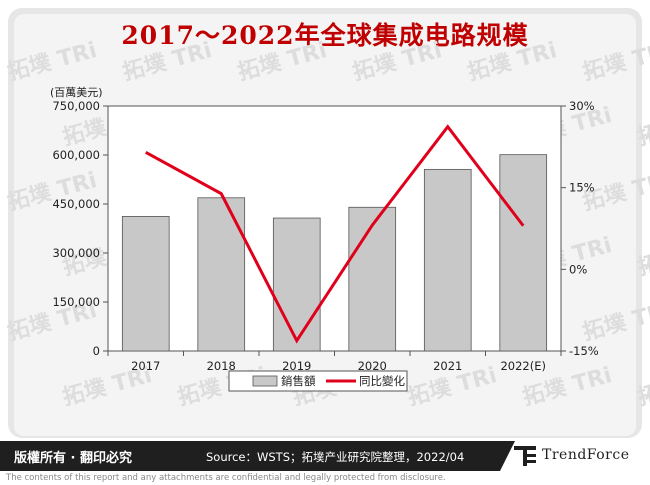 This screenshot has width=650, height=485. What do you see at coordinates (73, 458) in the screenshot?
I see `copyright-text: 版權所有 · 翻印必究` at bounding box center [73, 458].